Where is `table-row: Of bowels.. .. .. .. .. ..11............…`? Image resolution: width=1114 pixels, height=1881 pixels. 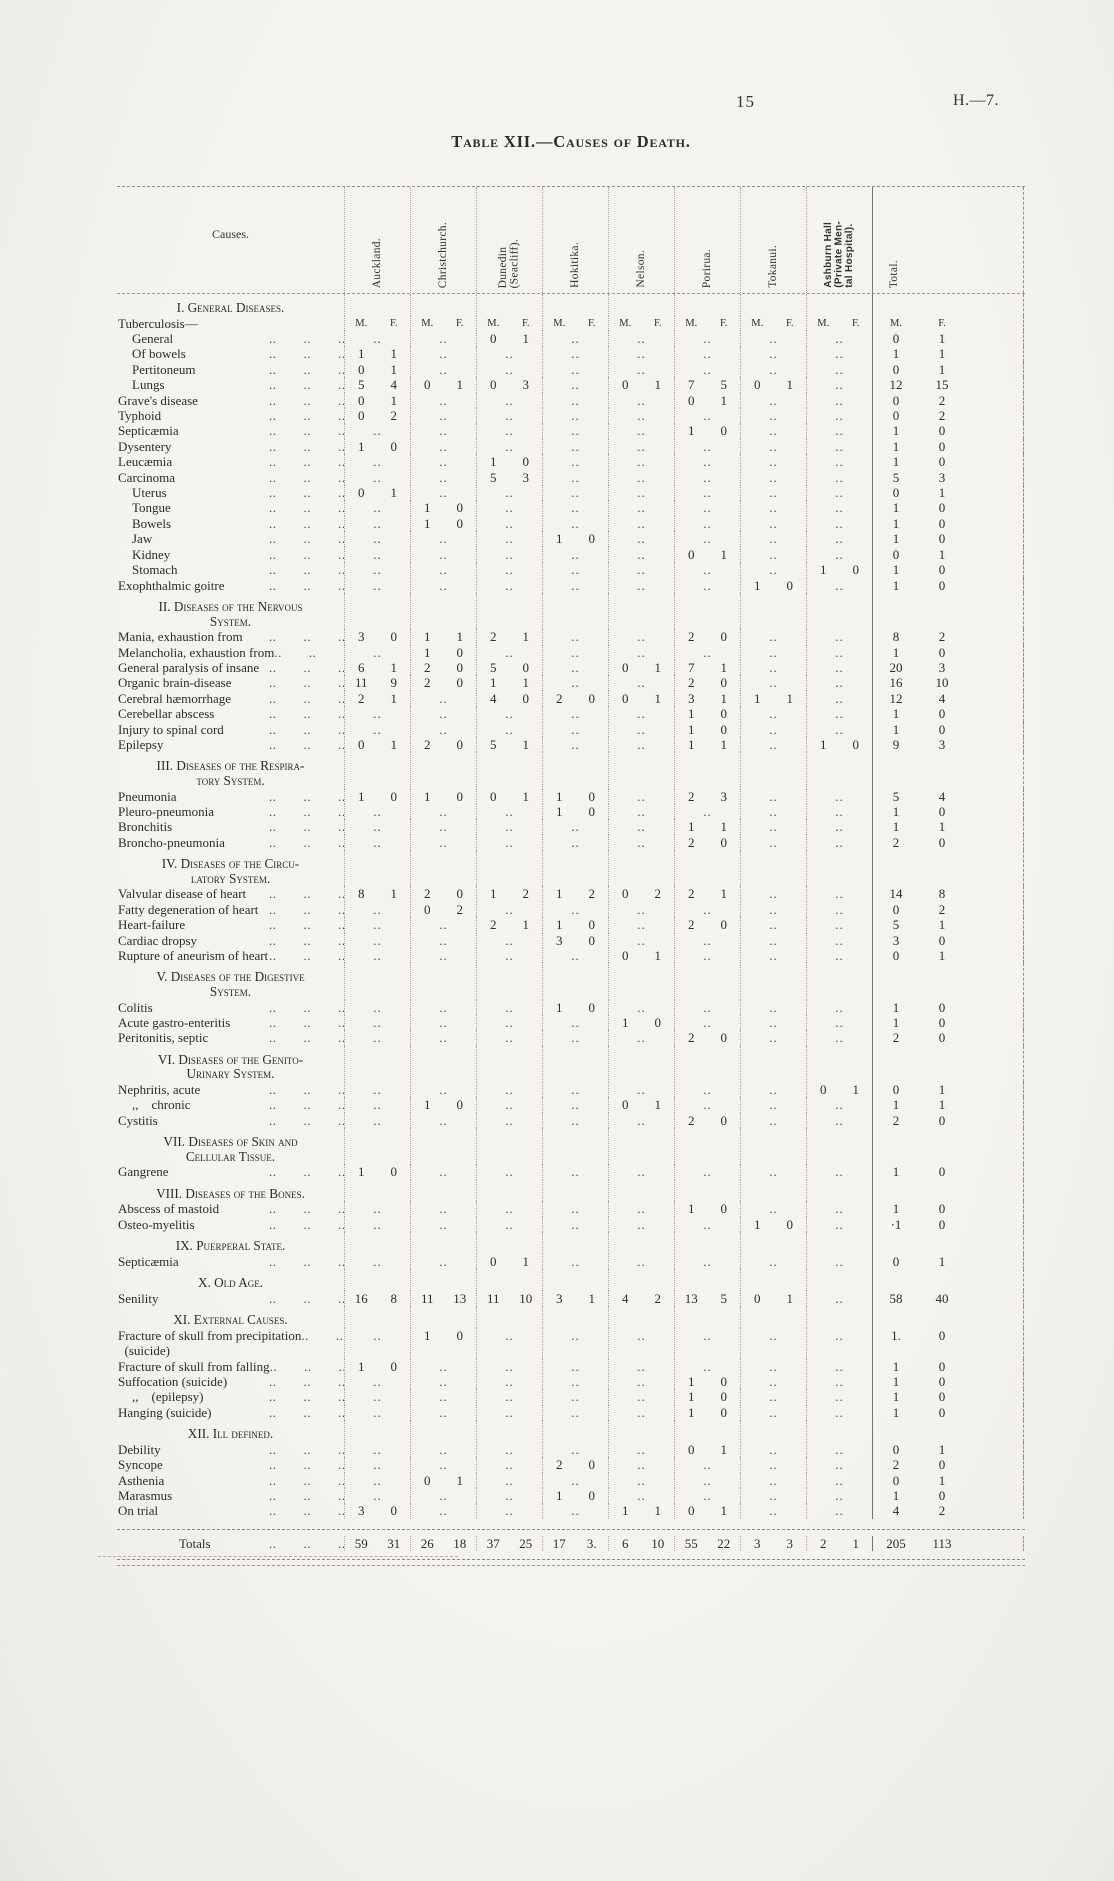
table-row: Of bowels.. .. .. .. .. ..11............… is located at coordinates (571, 354).